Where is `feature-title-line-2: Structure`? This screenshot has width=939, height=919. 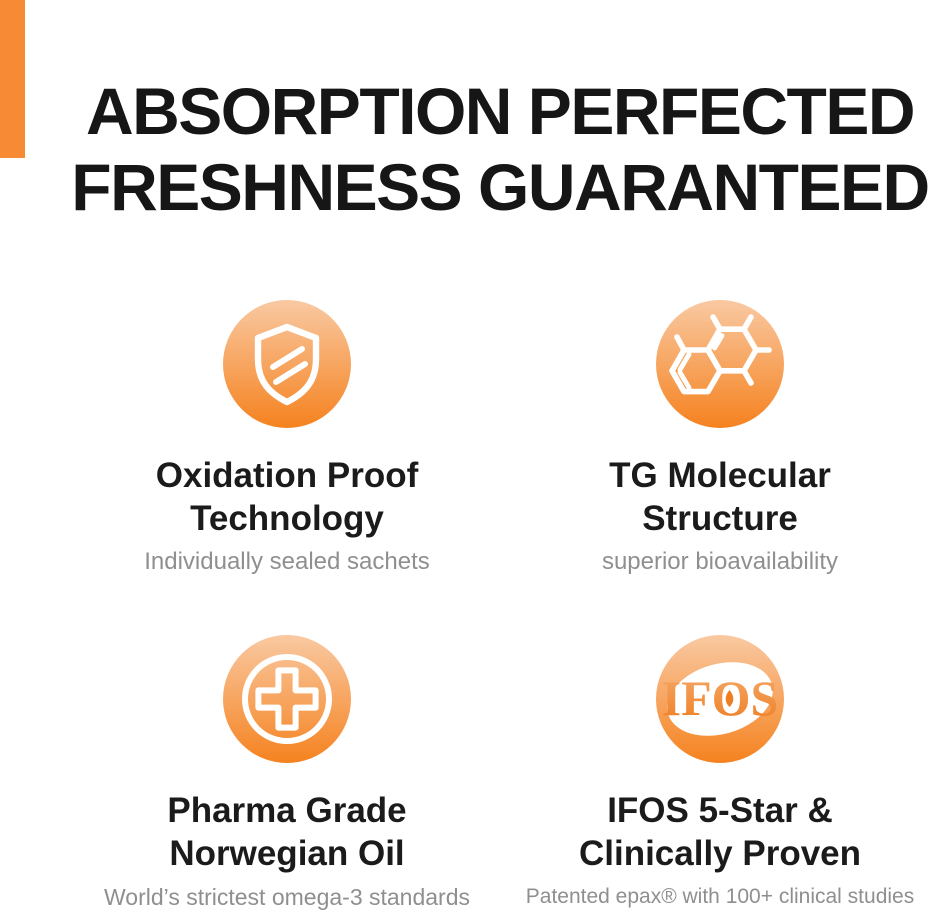 feature-title-line-2: Structure is located at coordinates (720, 518).